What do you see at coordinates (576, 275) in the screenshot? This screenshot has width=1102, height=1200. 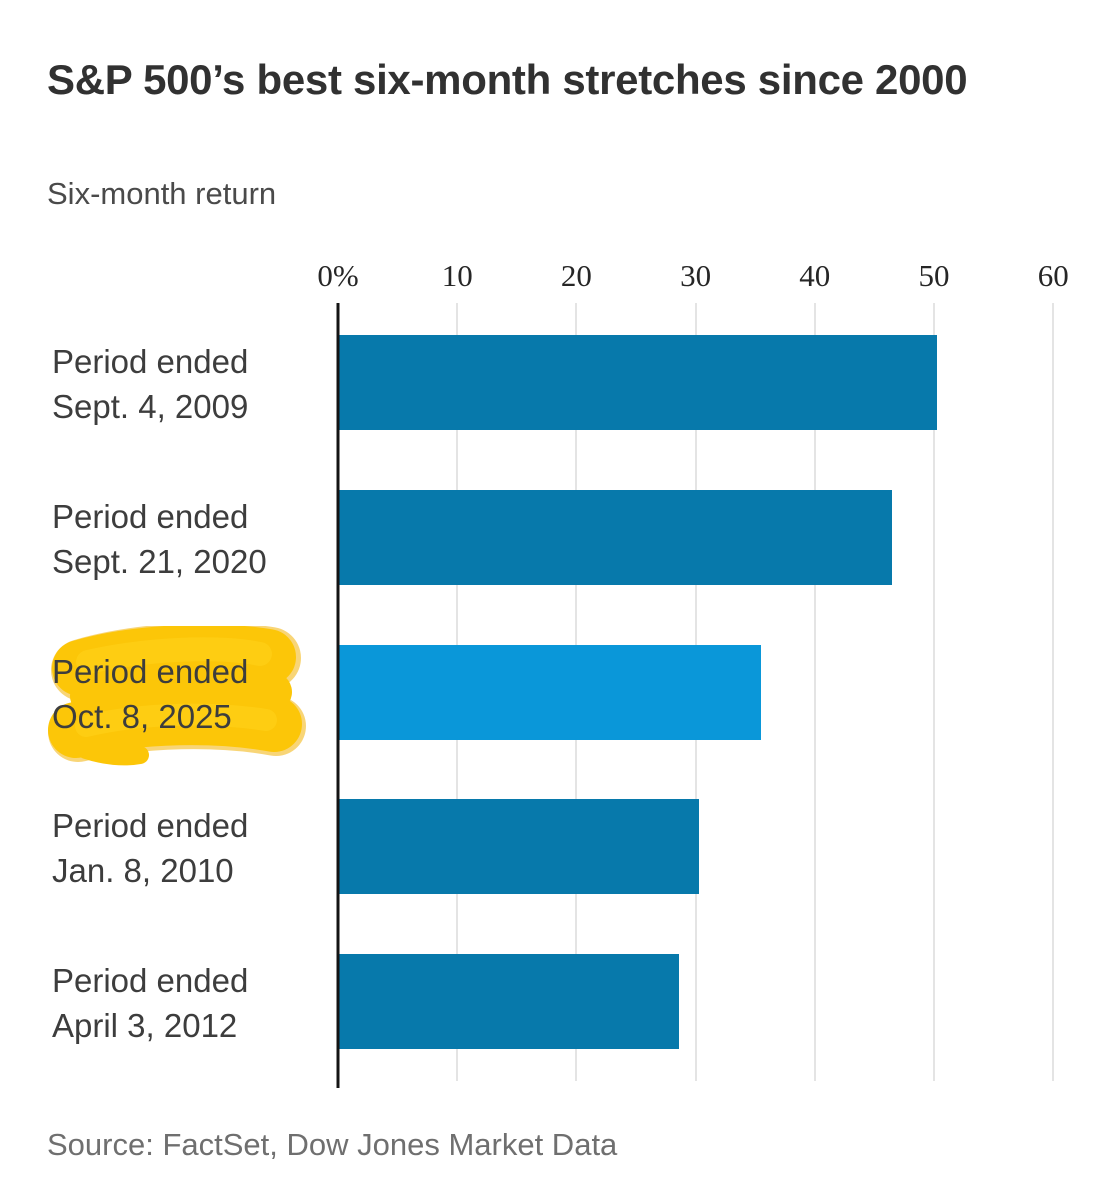 I see `x-tick-label-20: 20` at bounding box center [576, 275].